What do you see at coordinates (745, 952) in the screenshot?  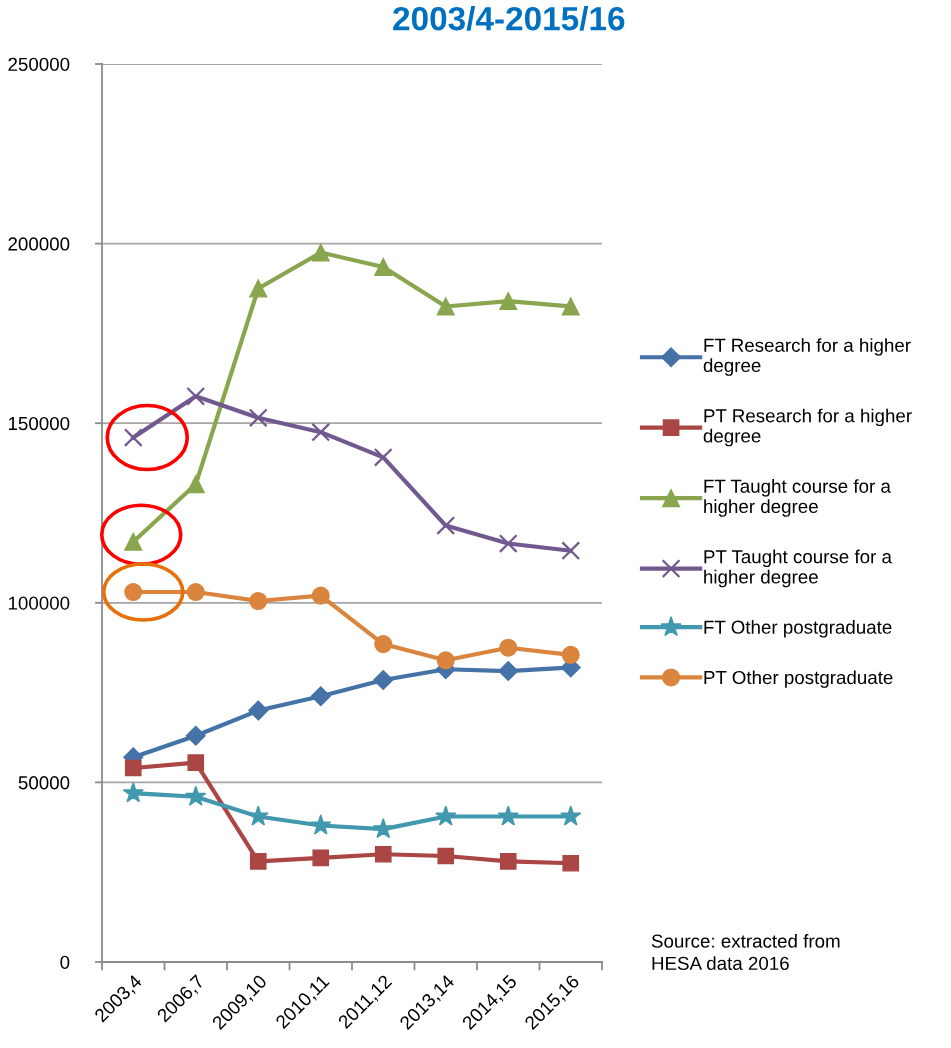 I see `source-note: Source: extracted from HESA data 2016` at bounding box center [745, 952].